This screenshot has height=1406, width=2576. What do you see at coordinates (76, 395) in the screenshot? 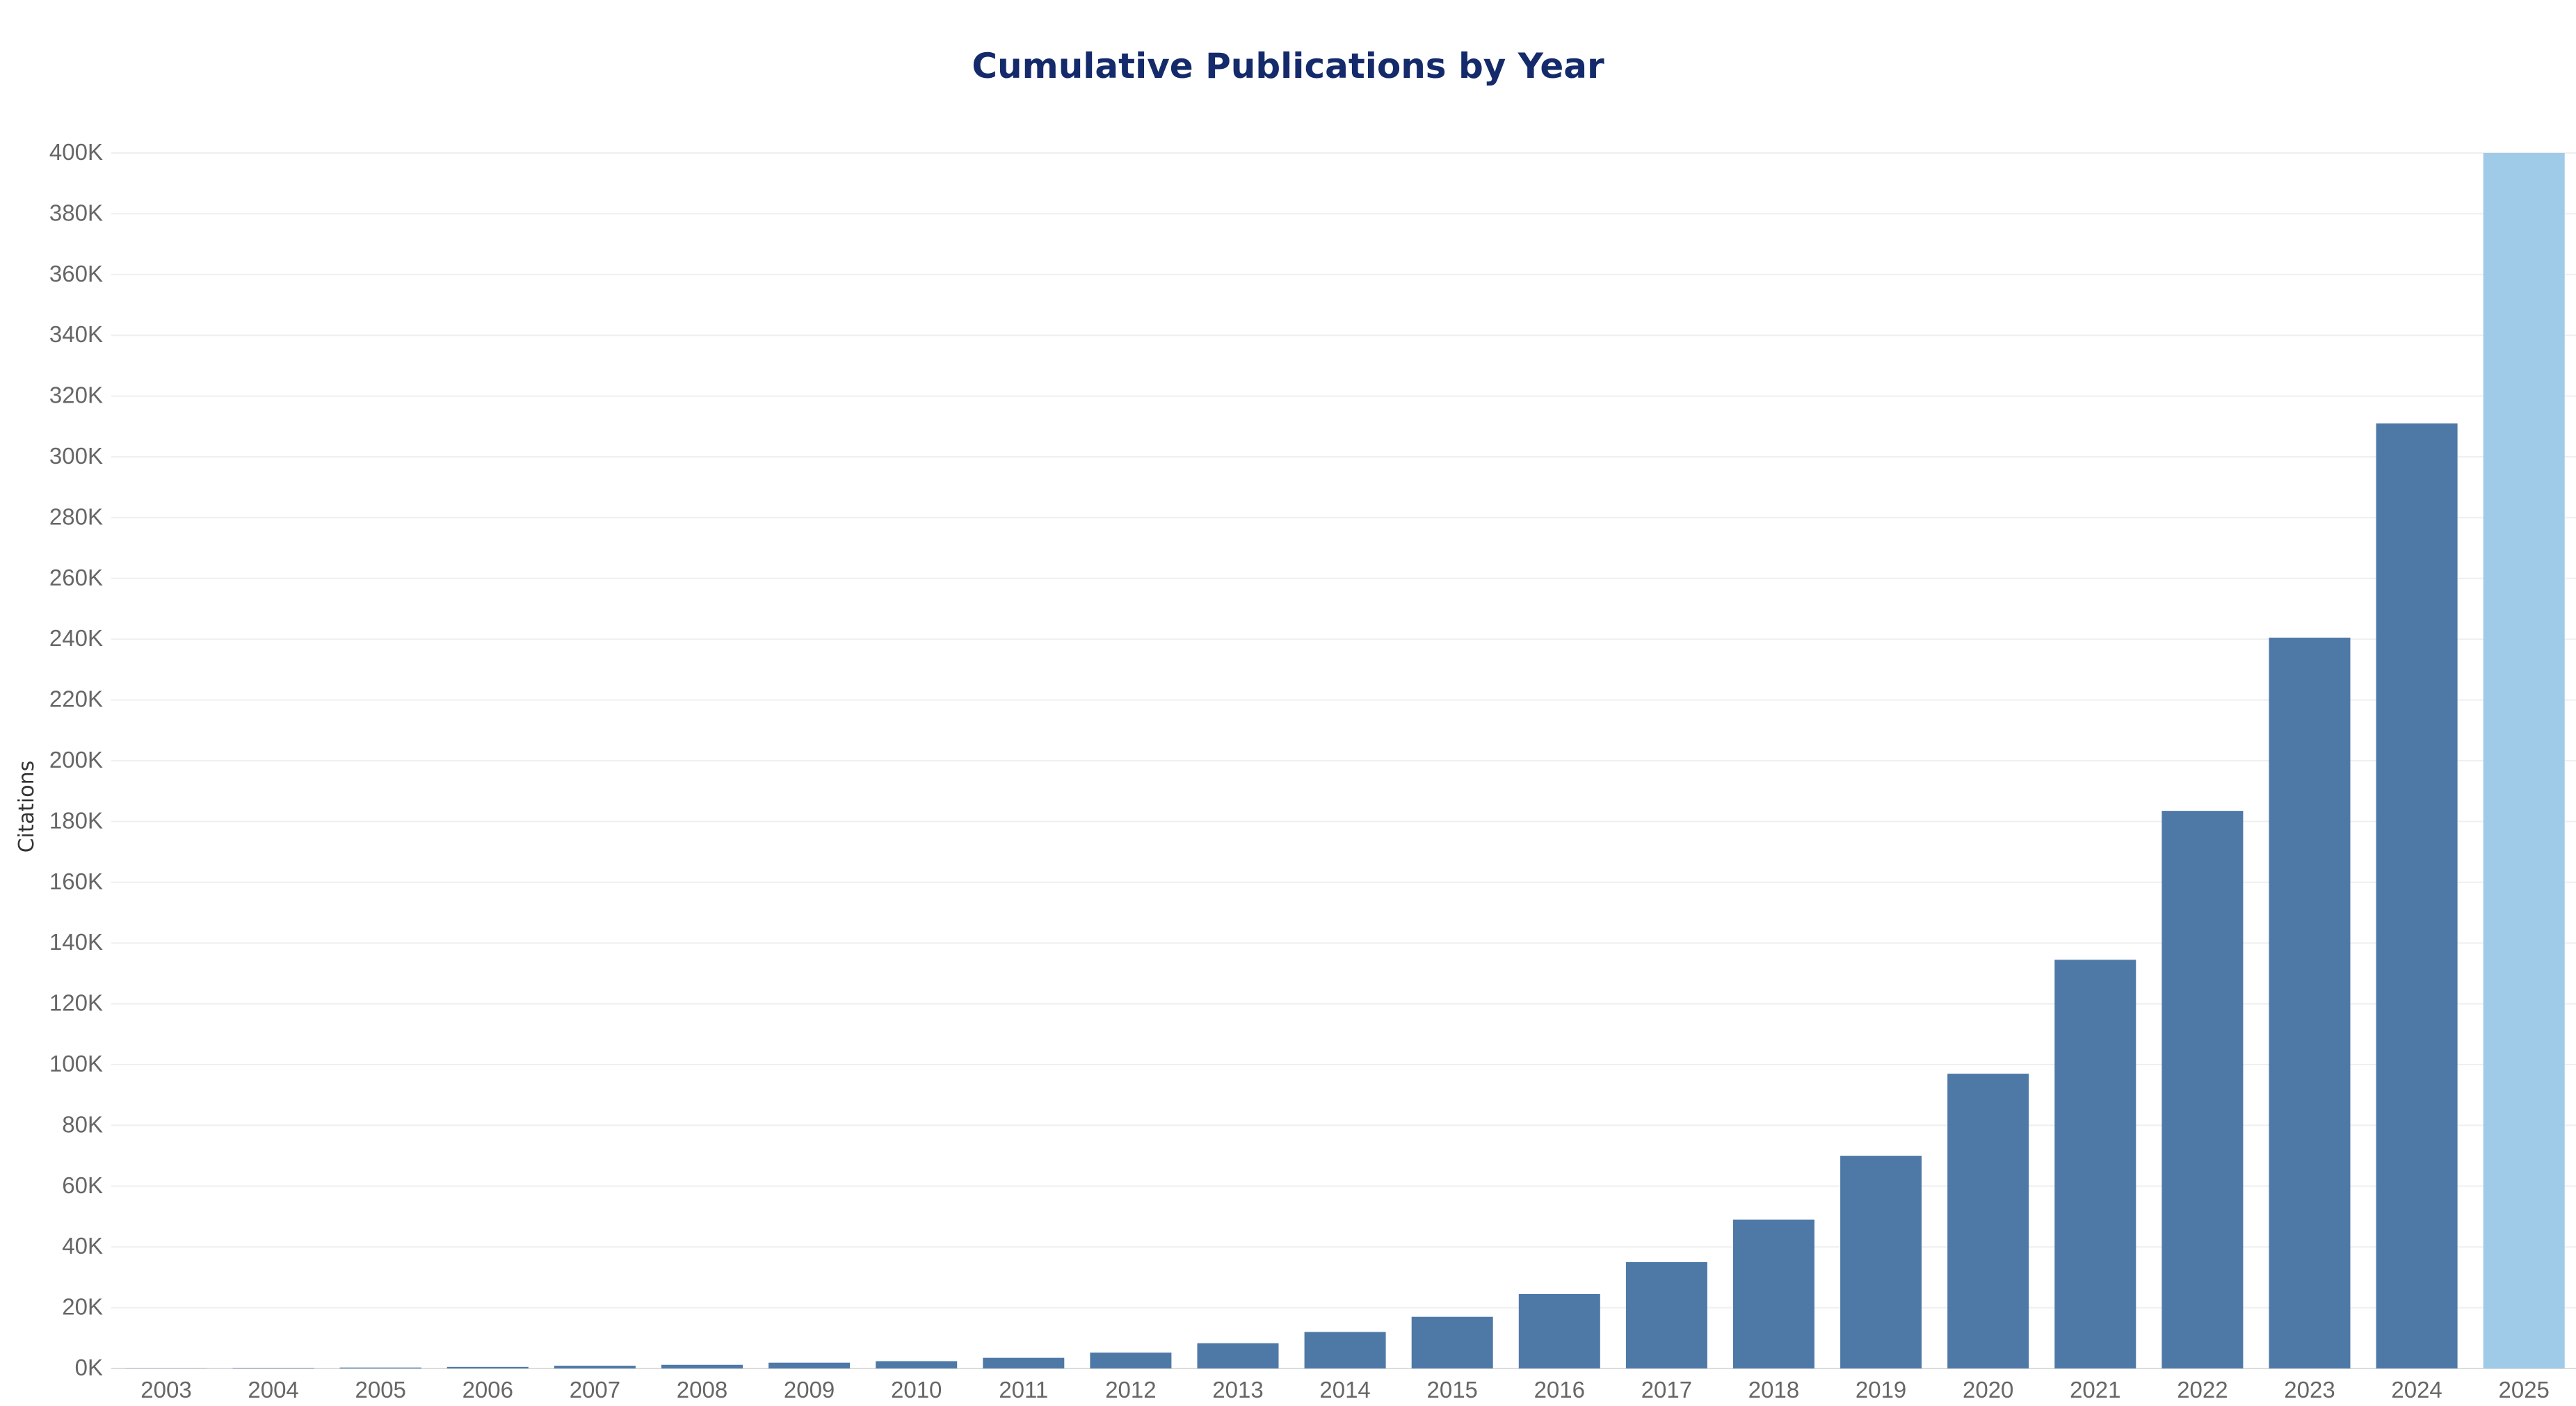
I see `y-tick-label: 320K` at bounding box center [76, 395].